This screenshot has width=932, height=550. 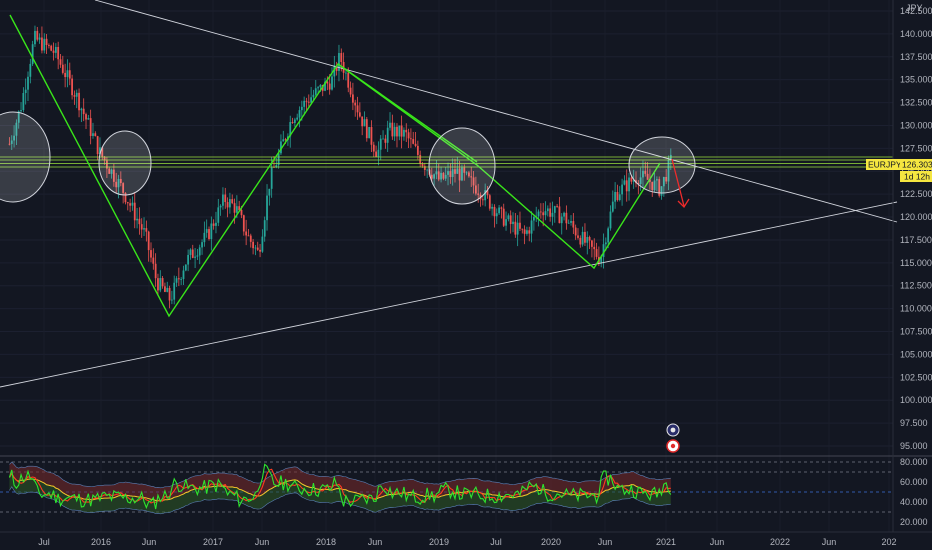 I want to click on price-tick-label: 115.000, so click(x=916, y=263).